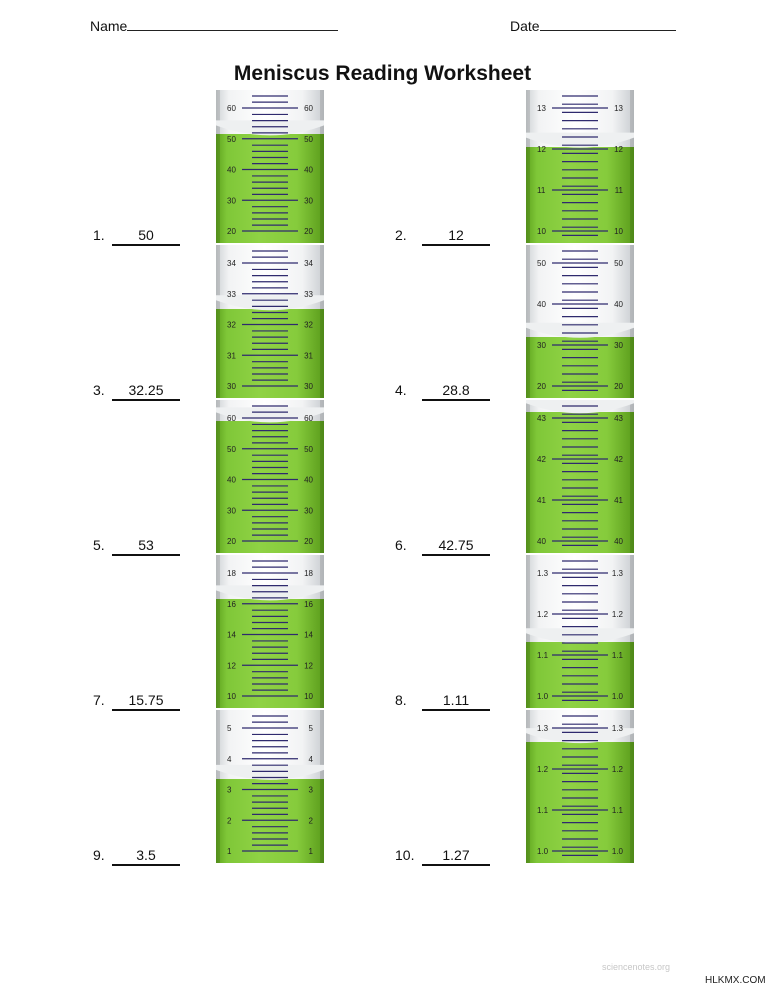  I want to click on answer-value: 32.25, so click(146, 391).